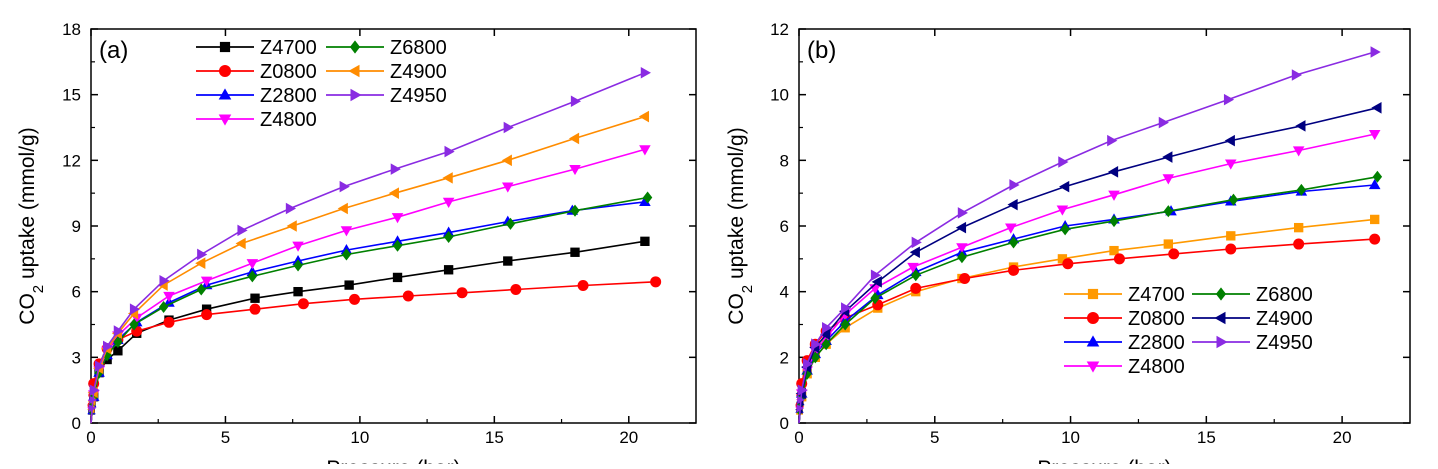 This screenshot has height=469, width=1438. I want to click on x-tick-label: 15, so click(1206, 437).